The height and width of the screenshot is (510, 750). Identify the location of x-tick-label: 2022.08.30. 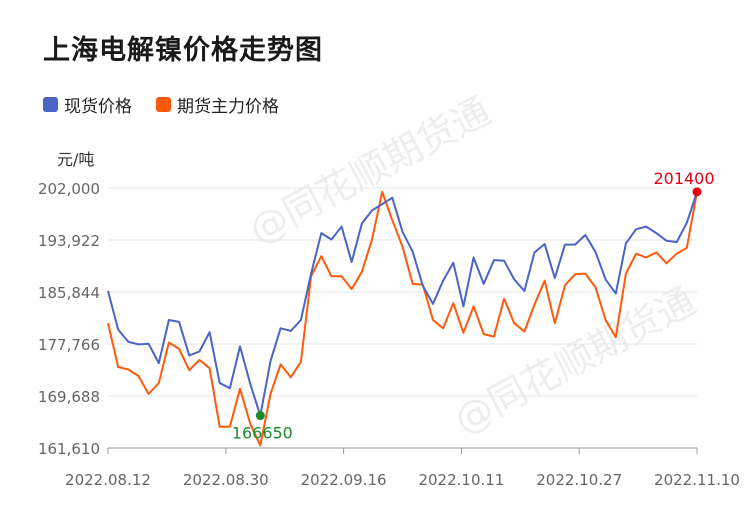
(226, 480).